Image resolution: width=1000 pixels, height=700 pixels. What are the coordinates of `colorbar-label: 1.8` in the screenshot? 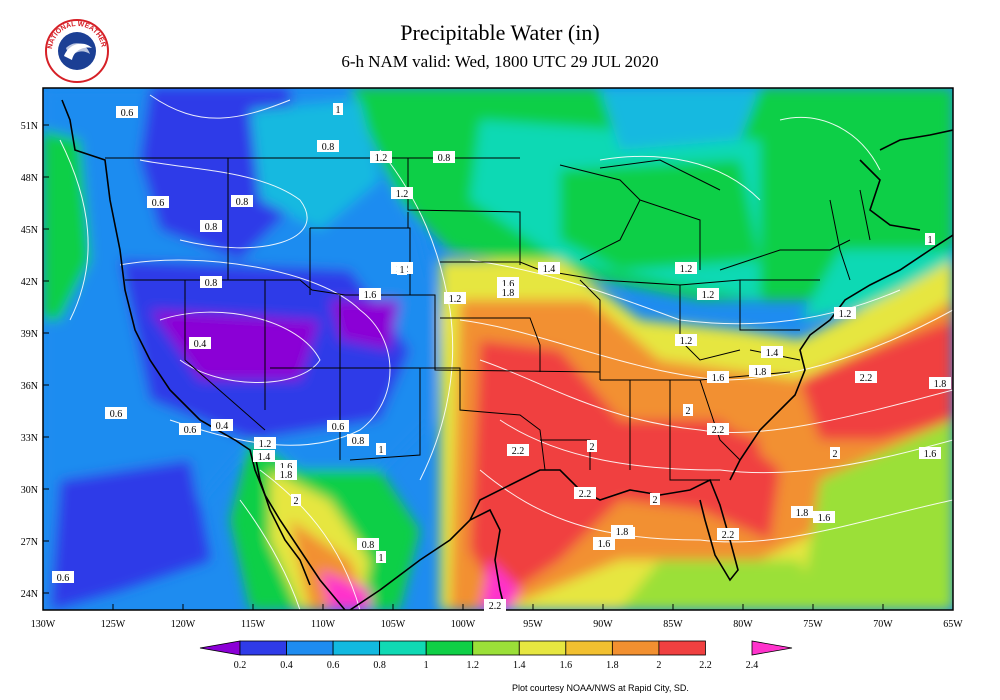 It's located at (612, 665).